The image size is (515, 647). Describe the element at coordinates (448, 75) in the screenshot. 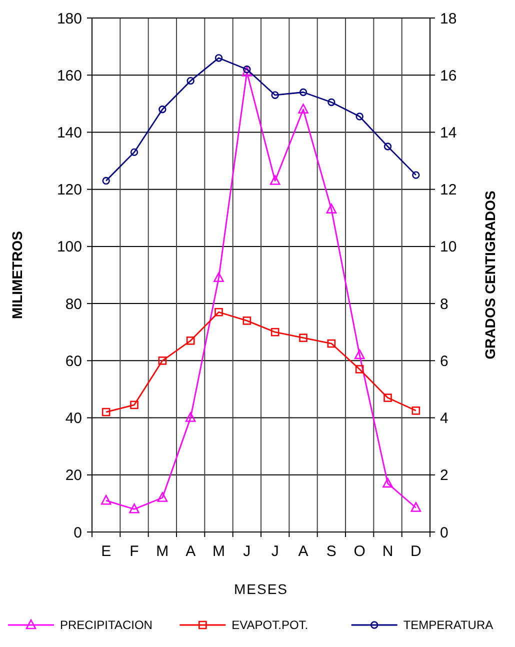

I see `y2-tick-label: 16` at that location.